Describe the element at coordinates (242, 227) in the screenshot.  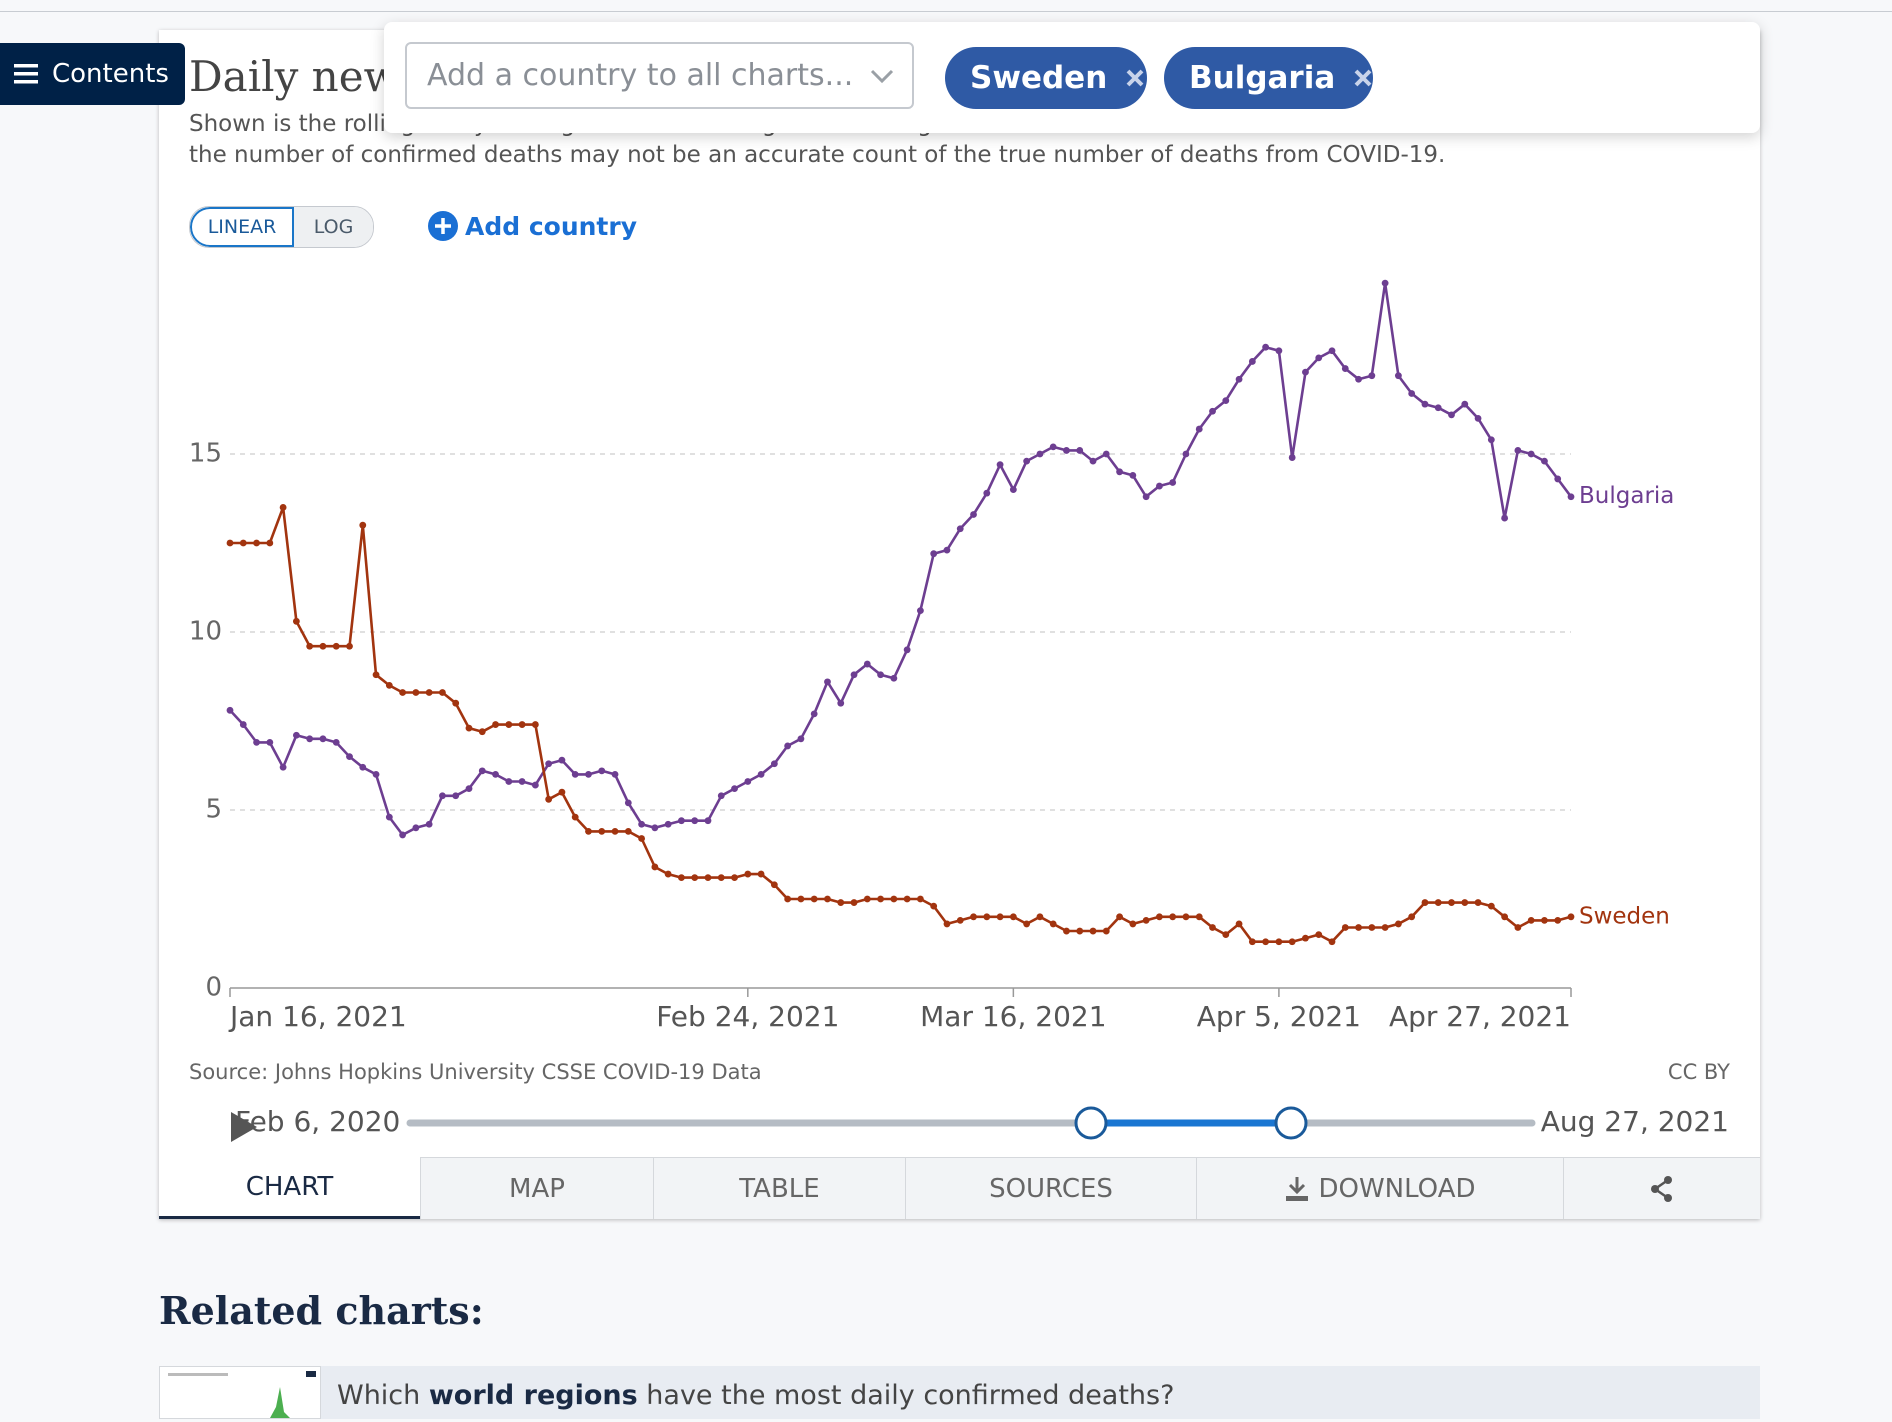
I see `linear-button: LINEAR` at that location.